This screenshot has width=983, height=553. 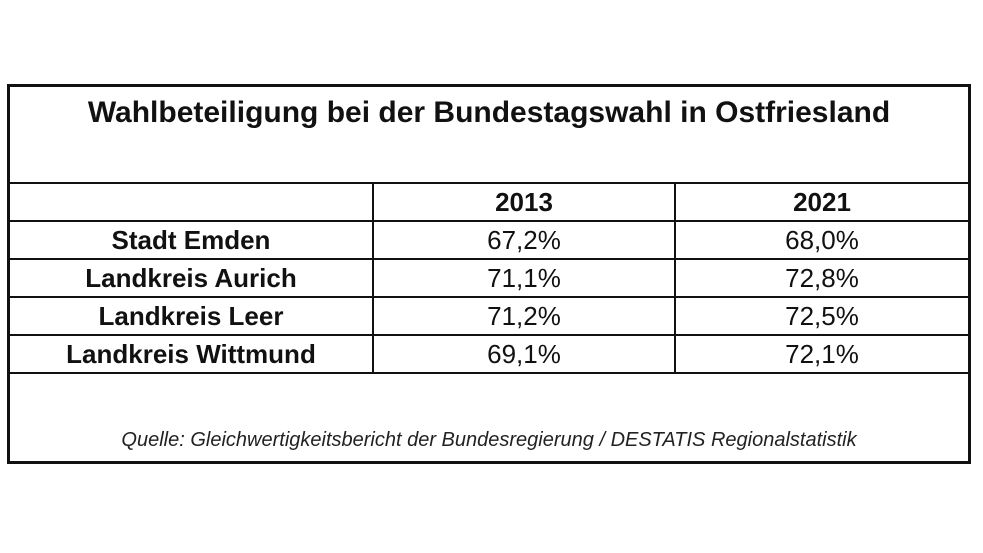 What do you see at coordinates (192, 316) in the screenshot?
I see `row-label: Landkreis Leer` at bounding box center [192, 316].